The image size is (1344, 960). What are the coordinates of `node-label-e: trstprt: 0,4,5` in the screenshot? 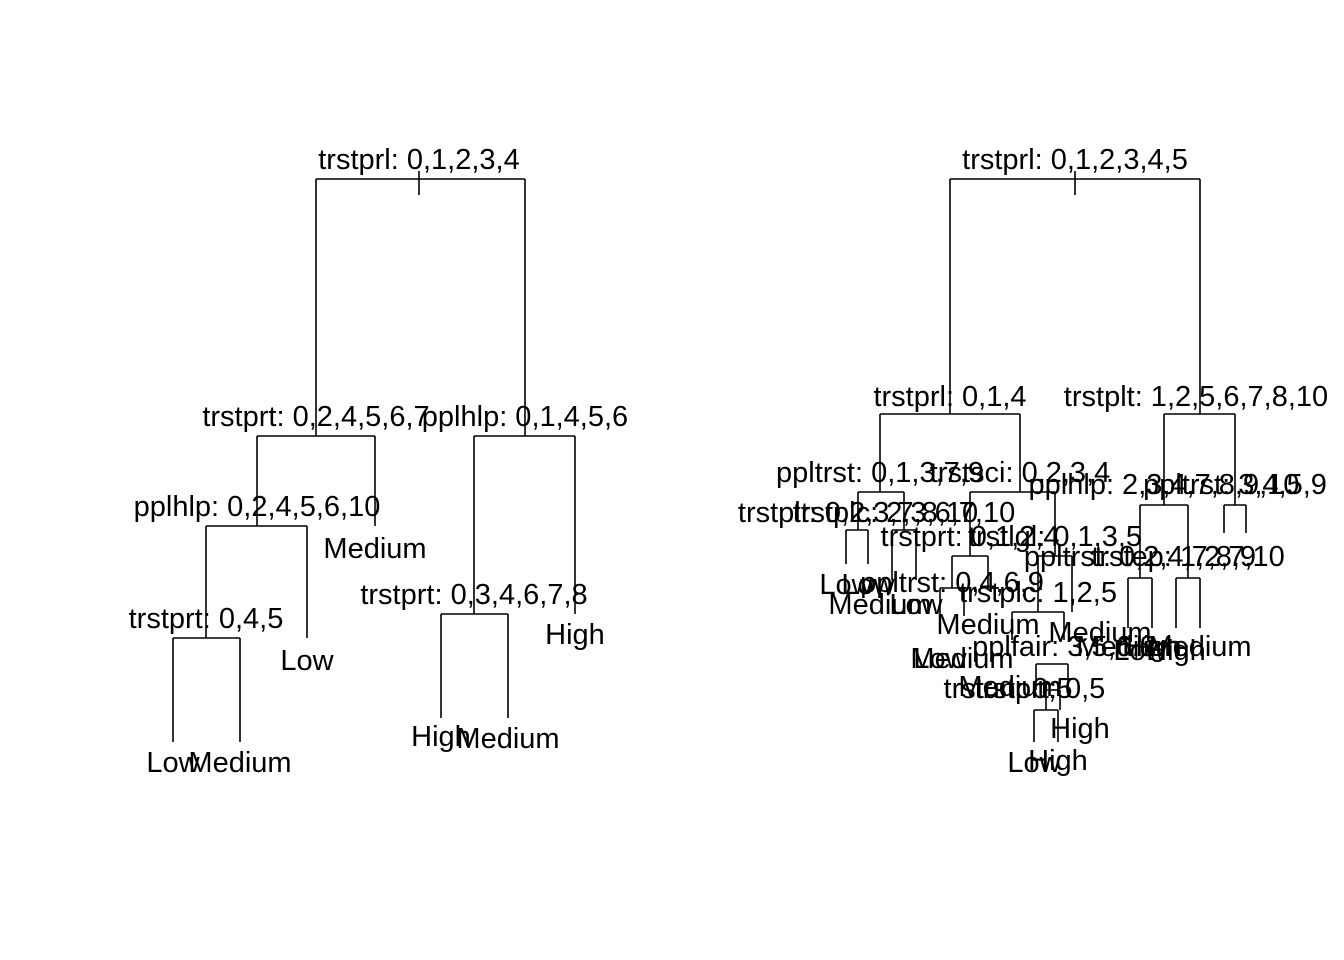 It's located at (206, 619).